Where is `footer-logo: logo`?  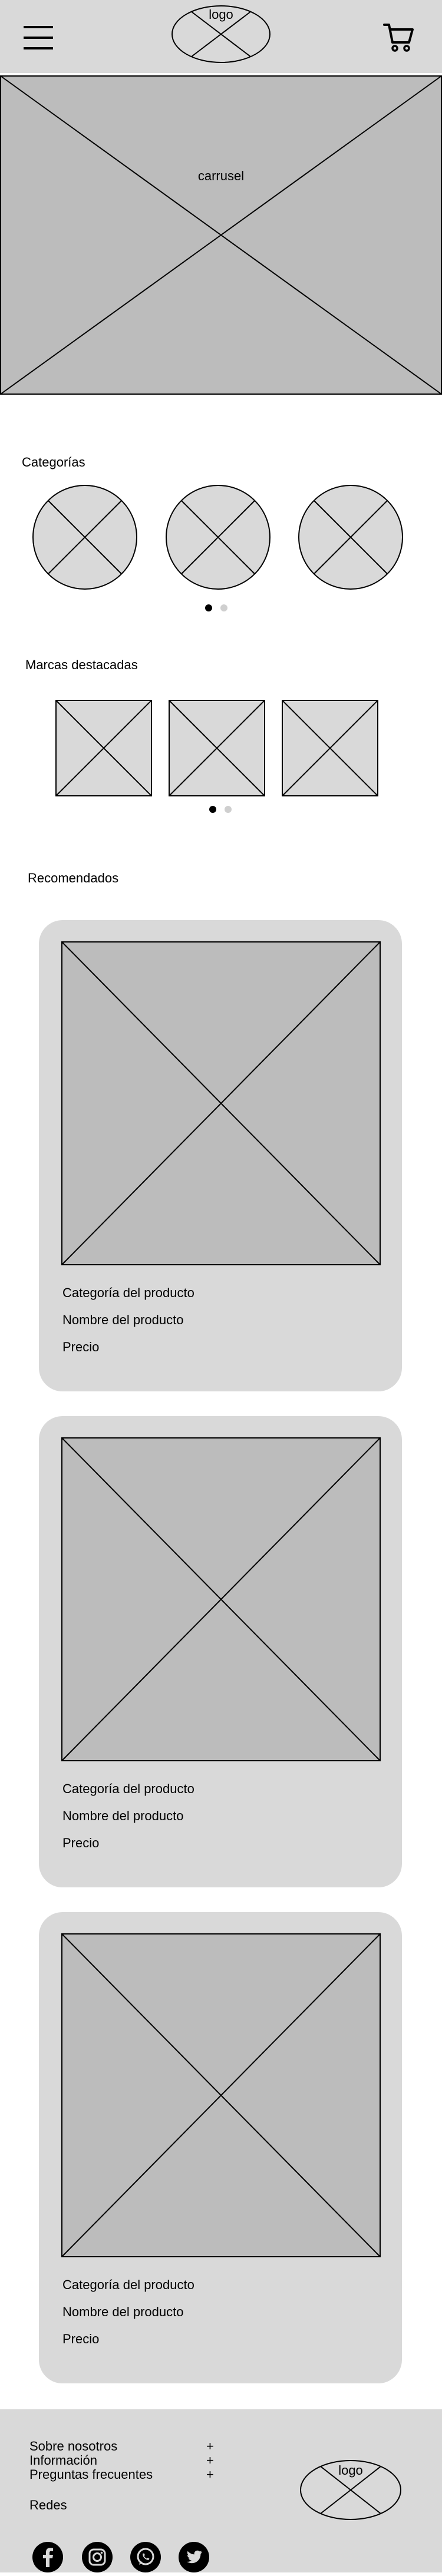
footer-logo: logo is located at coordinates (350, 2490).